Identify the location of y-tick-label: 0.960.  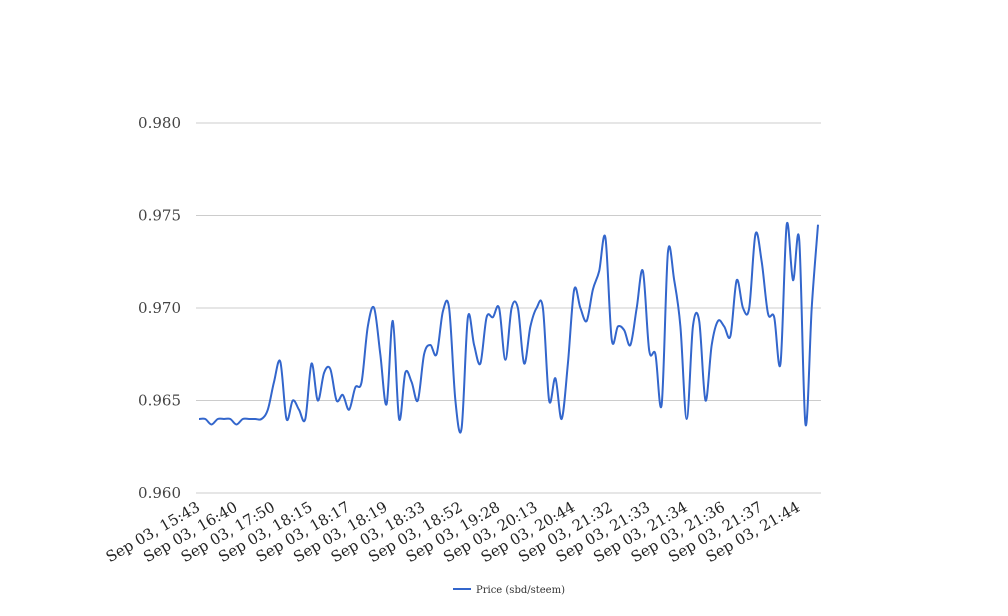
(159, 493).